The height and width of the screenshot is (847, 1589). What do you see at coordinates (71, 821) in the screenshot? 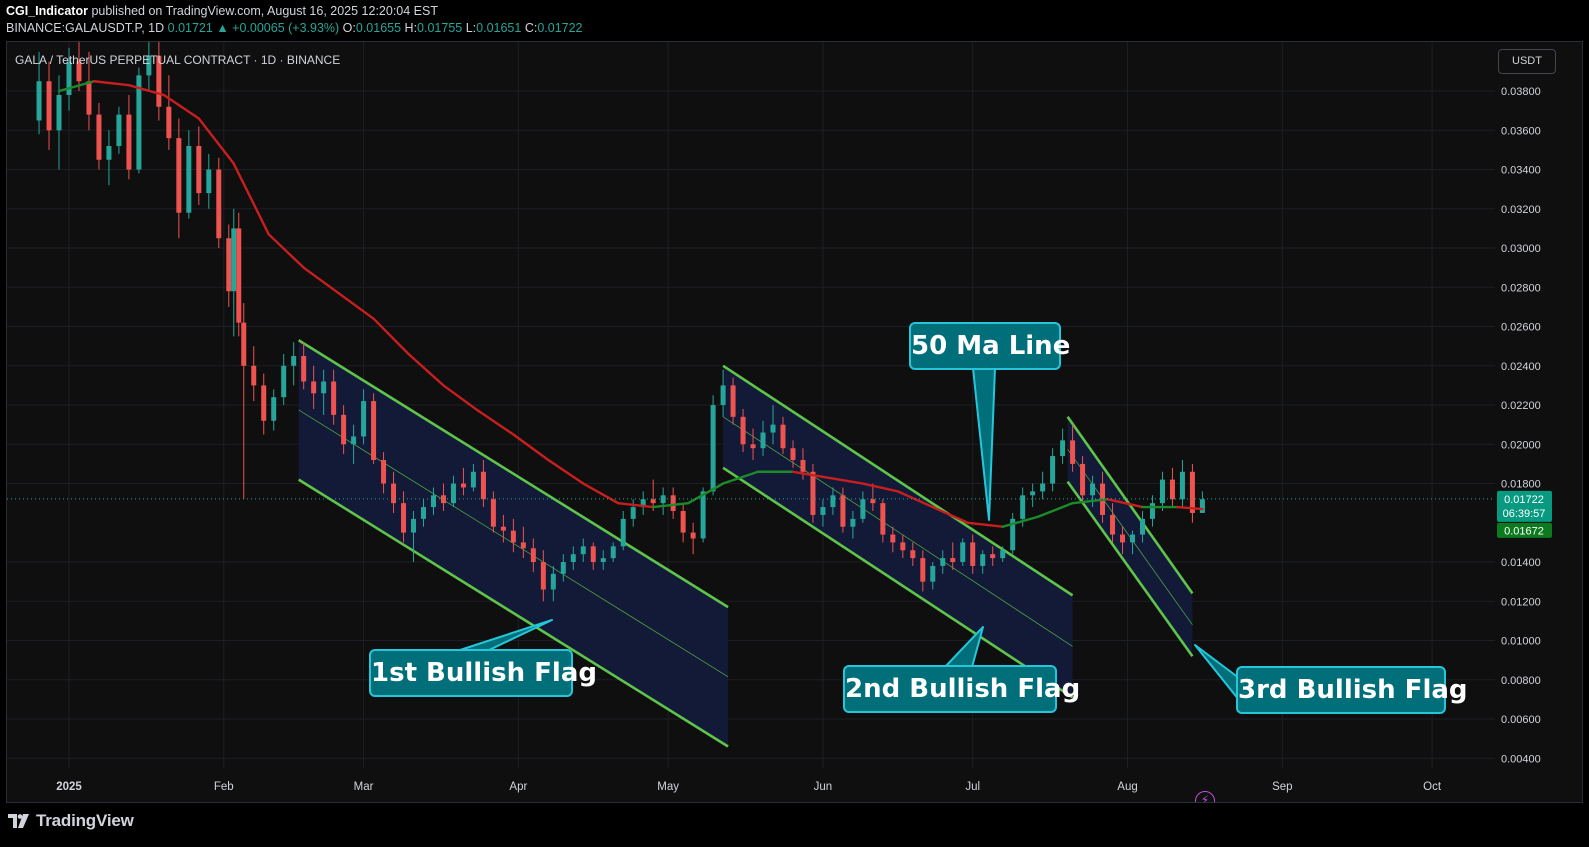
I see `tradingview-logo: TradingView` at bounding box center [71, 821].